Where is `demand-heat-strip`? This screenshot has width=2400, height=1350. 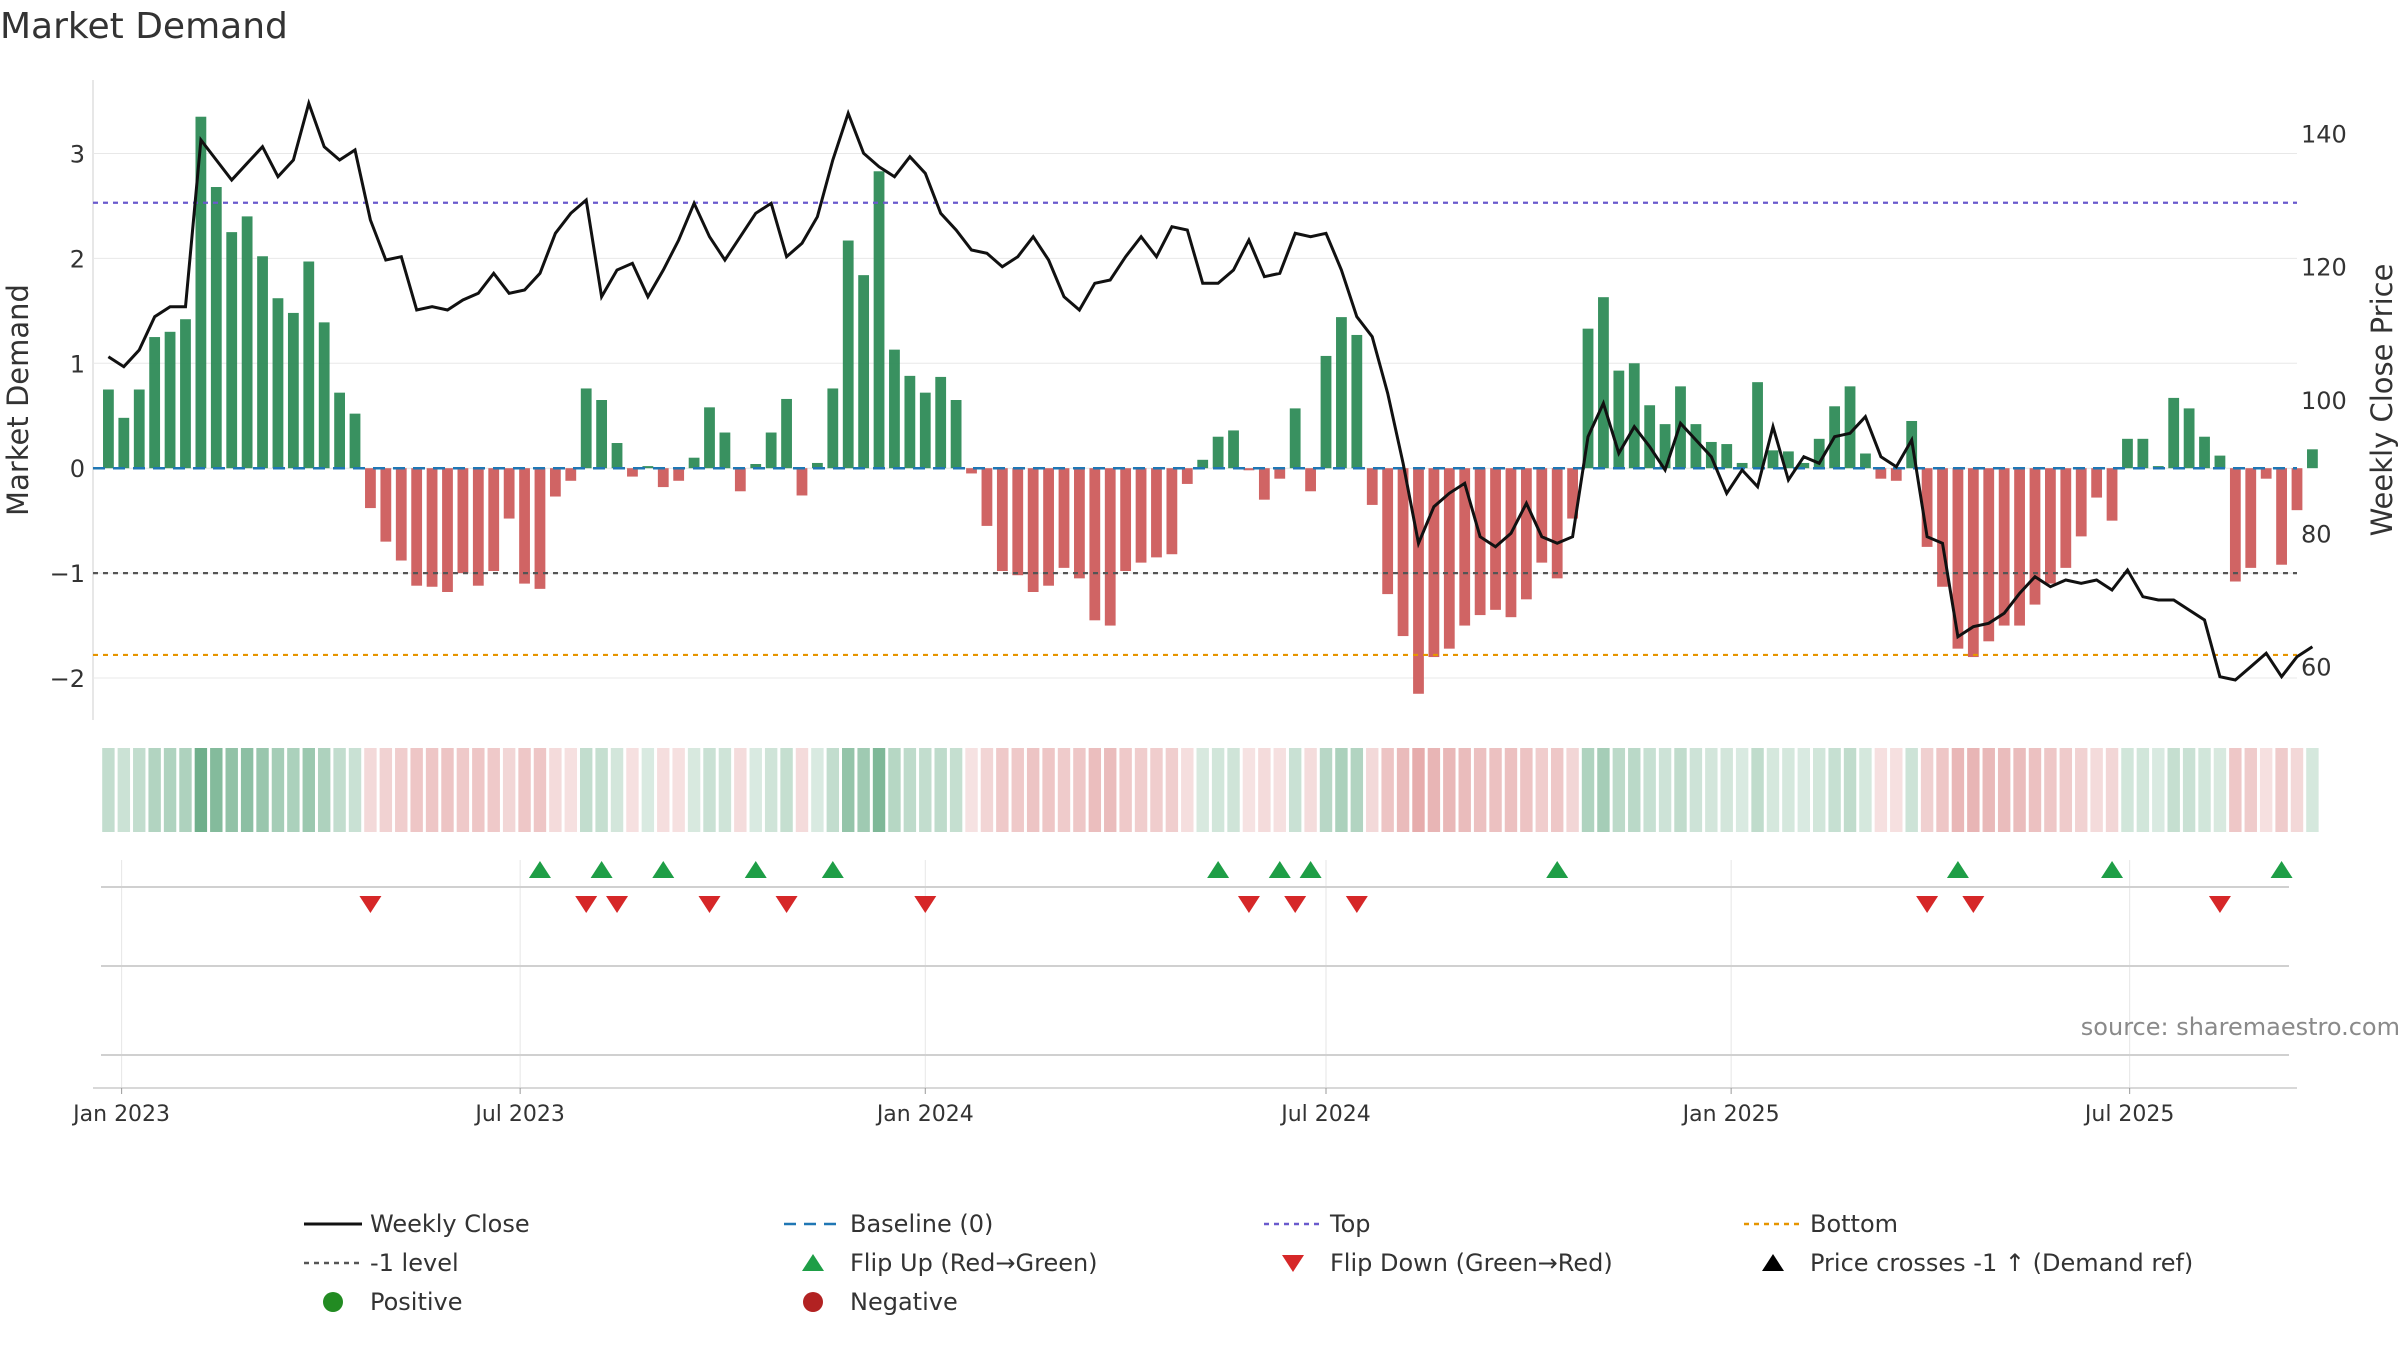
demand-heat-strip is located at coordinates (1210, 790).